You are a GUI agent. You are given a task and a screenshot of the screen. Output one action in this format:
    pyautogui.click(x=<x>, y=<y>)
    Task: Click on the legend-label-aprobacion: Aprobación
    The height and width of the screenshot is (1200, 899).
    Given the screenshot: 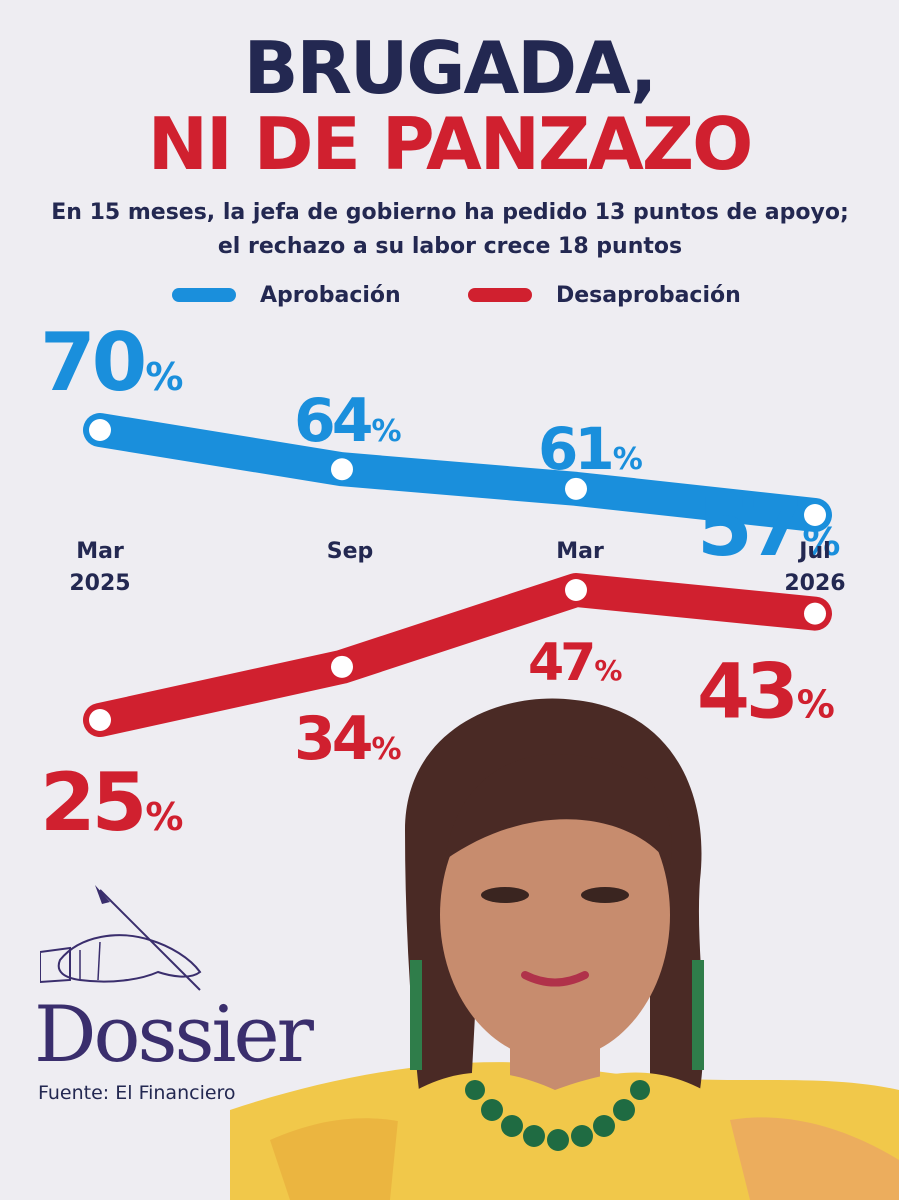 What is the action you would take?
    pyautogui.click(x=330, y=295)
    